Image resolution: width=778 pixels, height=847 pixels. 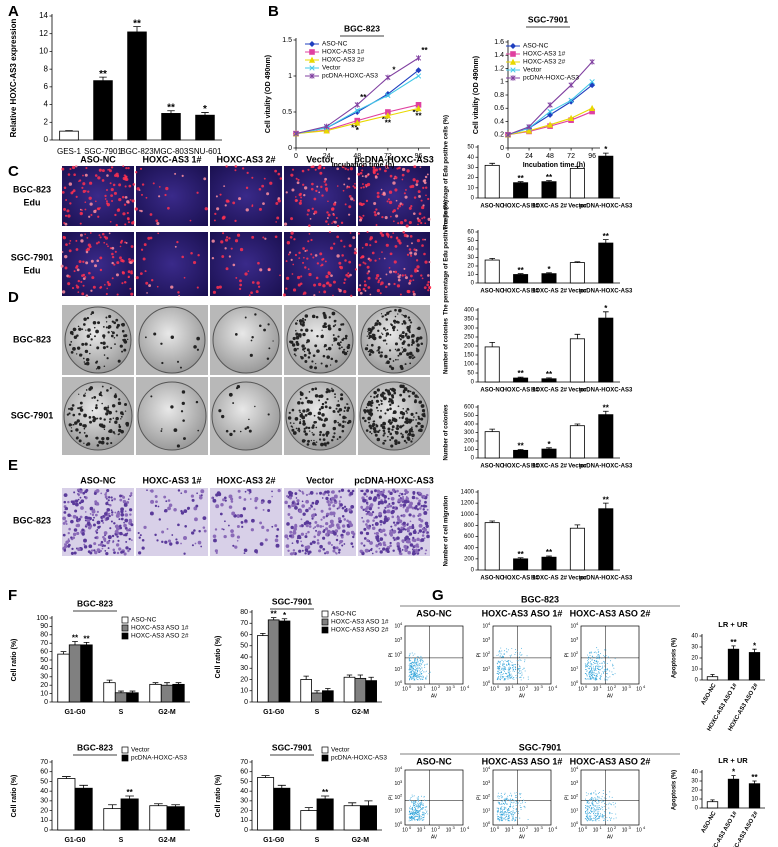 What do you see at coordinates (499, 135) in the screenshot?
I see `y-tick-label: 0.2` at bounding box center [499, 135].